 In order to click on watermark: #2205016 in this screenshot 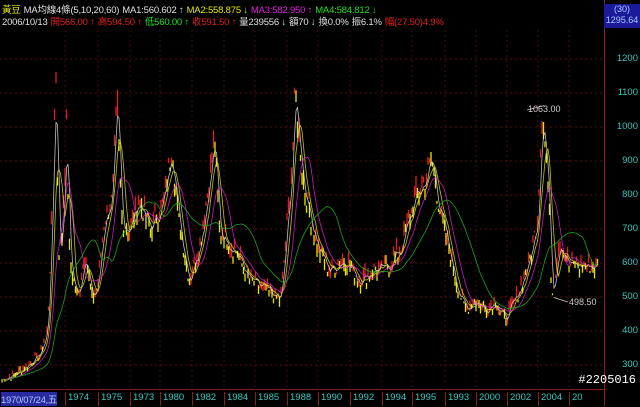, I will do `click(607, 380)`.